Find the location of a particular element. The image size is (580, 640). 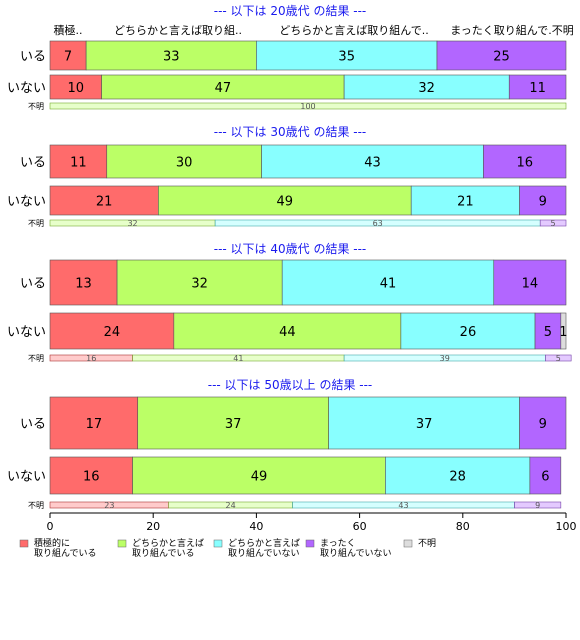

data-label: 35 is located at coordinates (346, 57).